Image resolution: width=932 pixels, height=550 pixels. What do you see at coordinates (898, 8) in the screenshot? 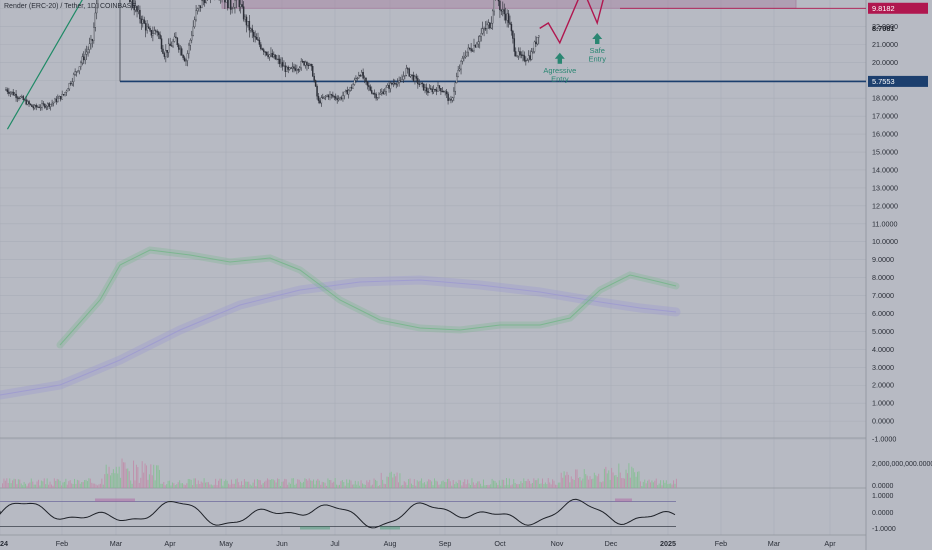
I see `price-label-box` at bounding box center [898, 8].